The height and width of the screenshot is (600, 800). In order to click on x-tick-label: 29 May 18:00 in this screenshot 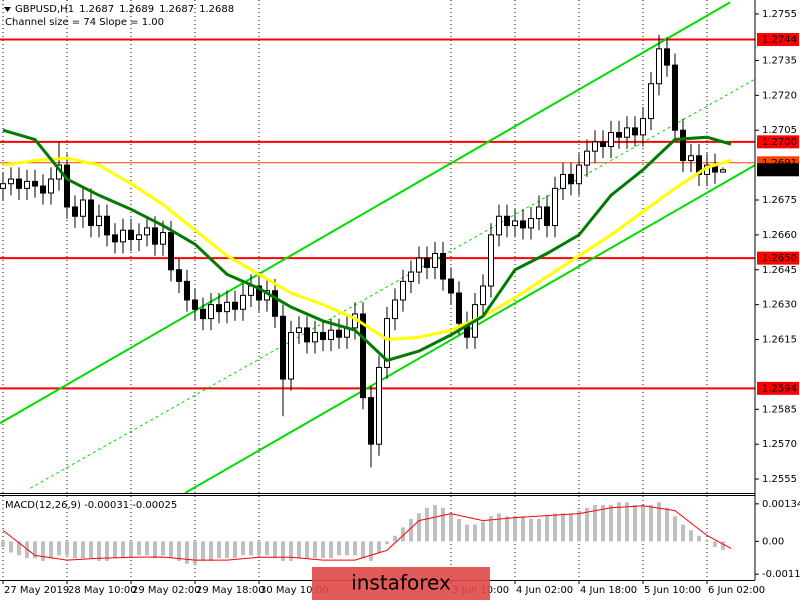, I will do `click(230, 590)`.